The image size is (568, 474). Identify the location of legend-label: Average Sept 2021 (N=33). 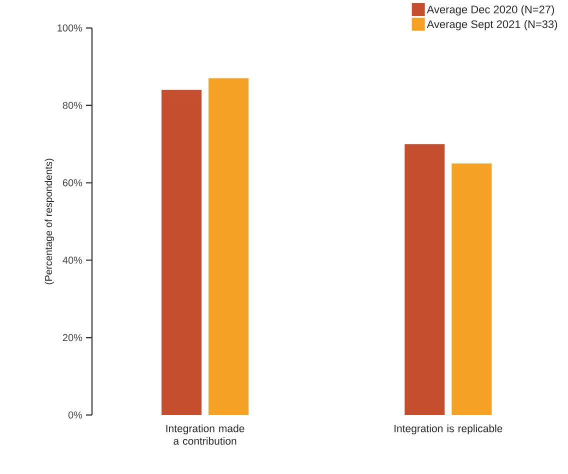
(492, 25).